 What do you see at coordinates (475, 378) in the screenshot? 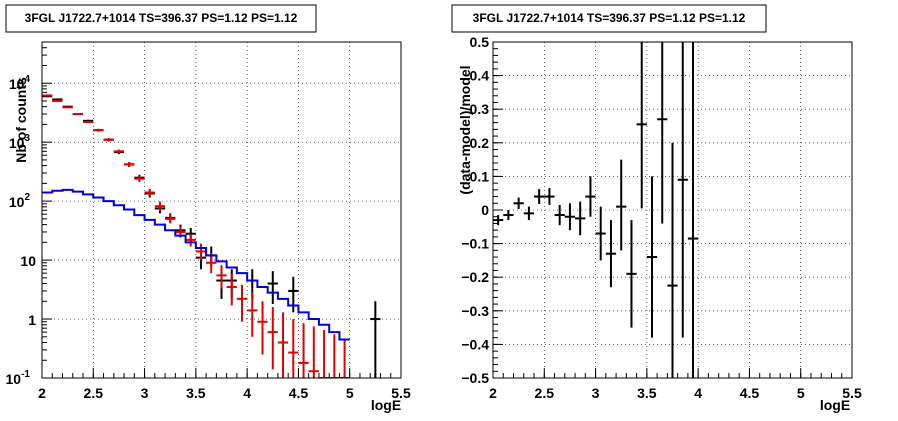
I see `y-tick-label: −0.5` at bounding box center [475, 378].